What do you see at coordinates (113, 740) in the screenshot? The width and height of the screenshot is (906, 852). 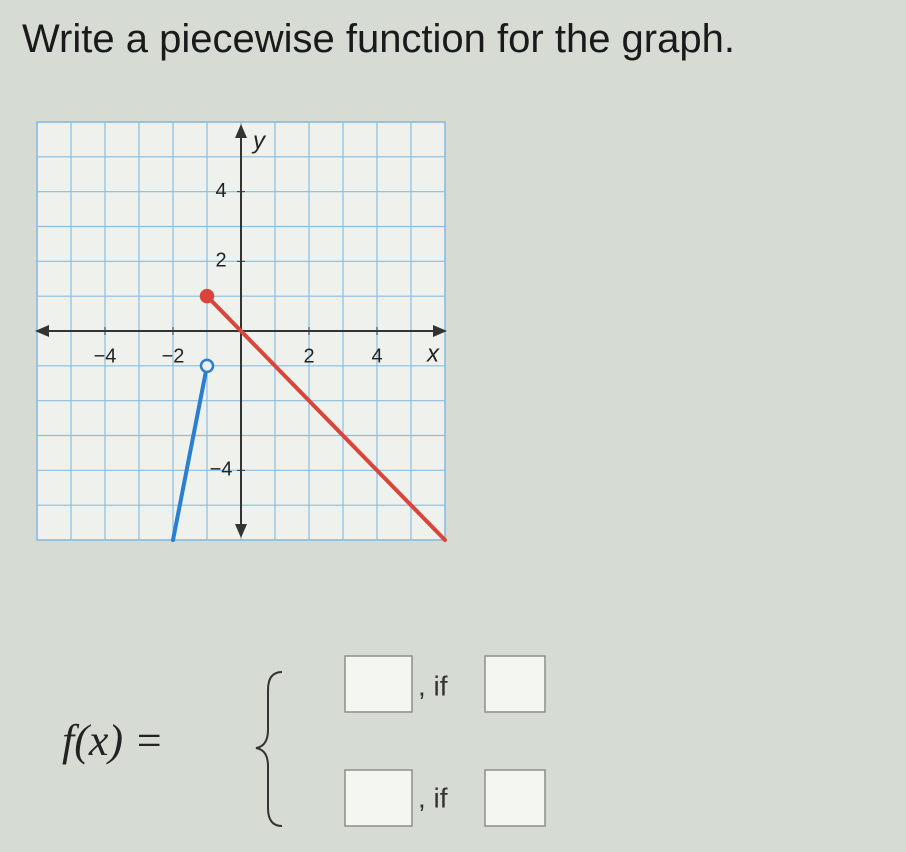 I see `function-lhs: f(x) =` at bounding box center [113, 740].